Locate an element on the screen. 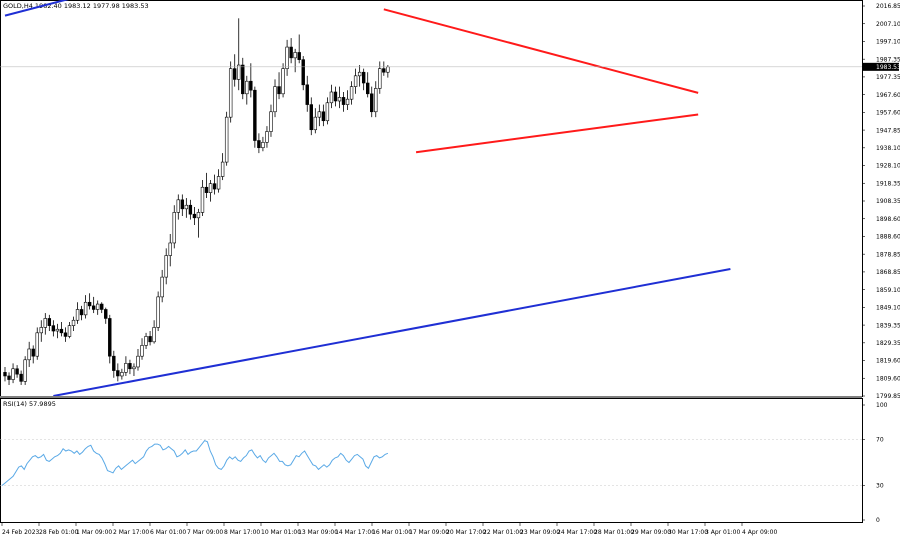 The width and height of the screenshot is (900, 538). price-tick-label: 1977.35 is located at coordinates (888, 77).